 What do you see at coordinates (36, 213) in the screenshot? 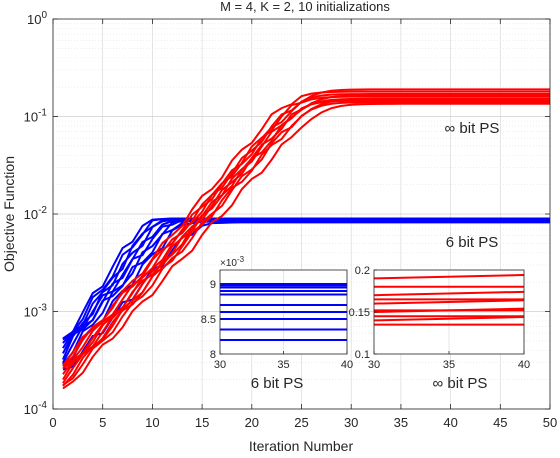
I see `y-tick-label: 10⁻²` at bounding box center [36, 213].